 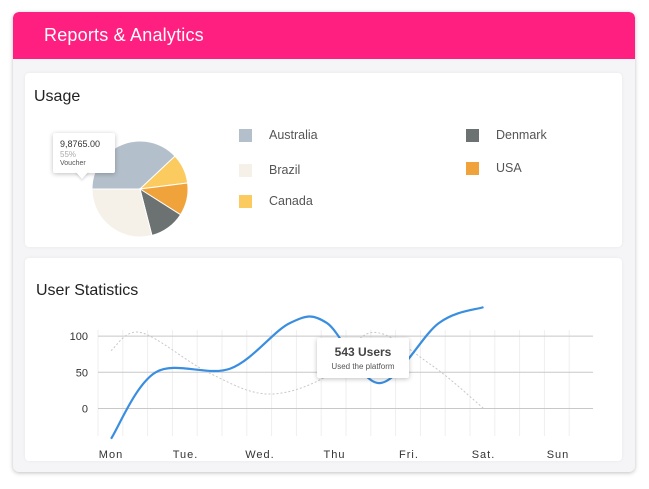 I want to click on legend-item-canada: Canada, so click(x=276, y=201).